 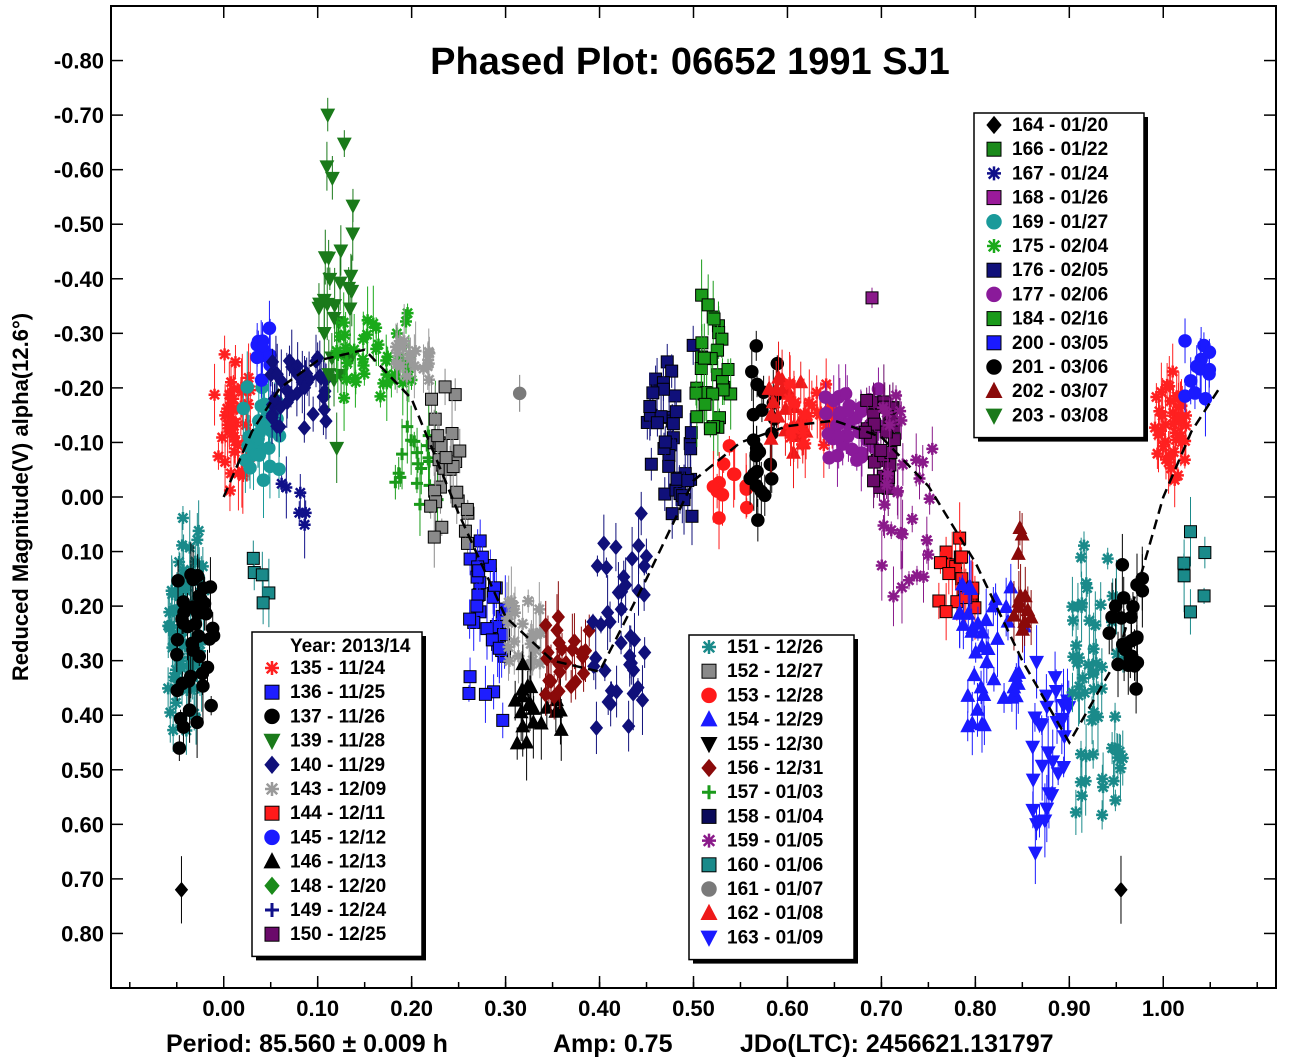 I want to click on legend-label: 157 - 01/03, so click(x=775, y=792).